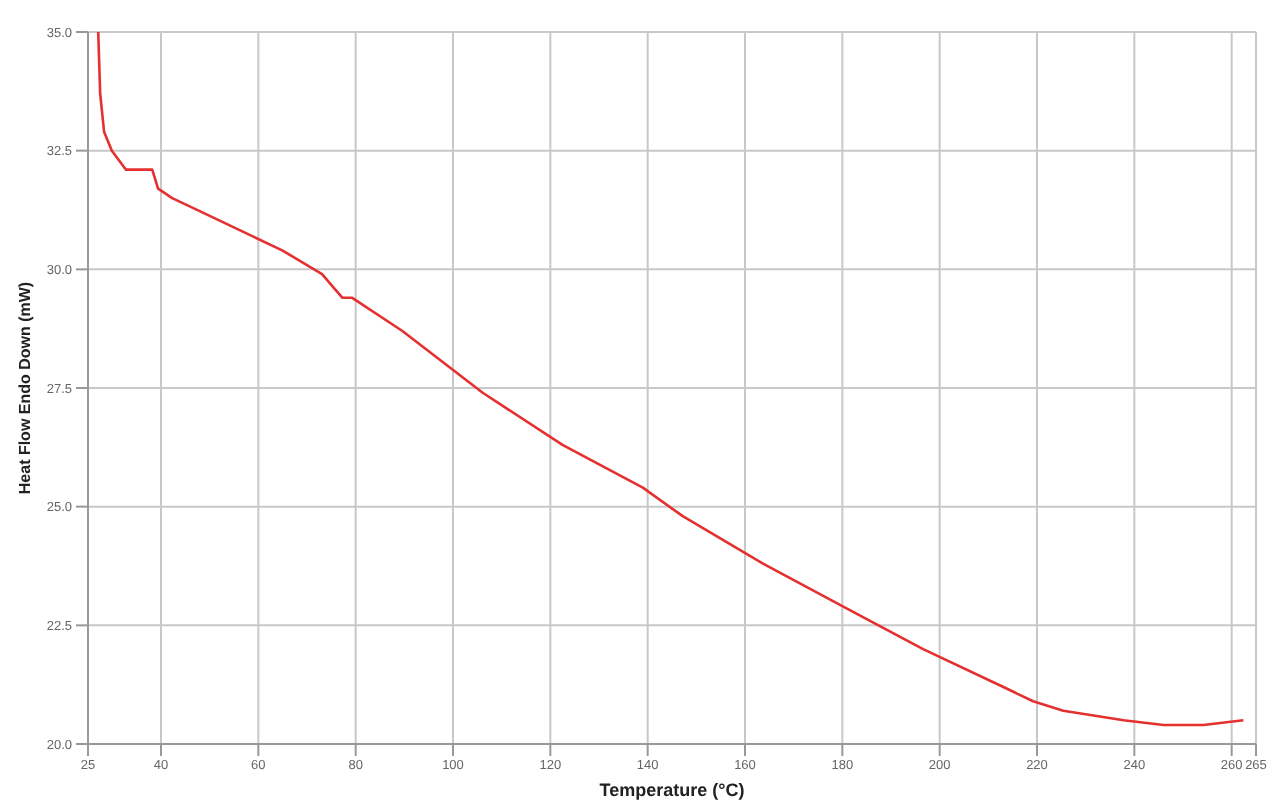 This screenshot has height=808, width=1278. Describe the element at coordinates (24, 388) in the screenshot. I see `y-axis-title: Heat Flow Endo Down (mW)` at that location.